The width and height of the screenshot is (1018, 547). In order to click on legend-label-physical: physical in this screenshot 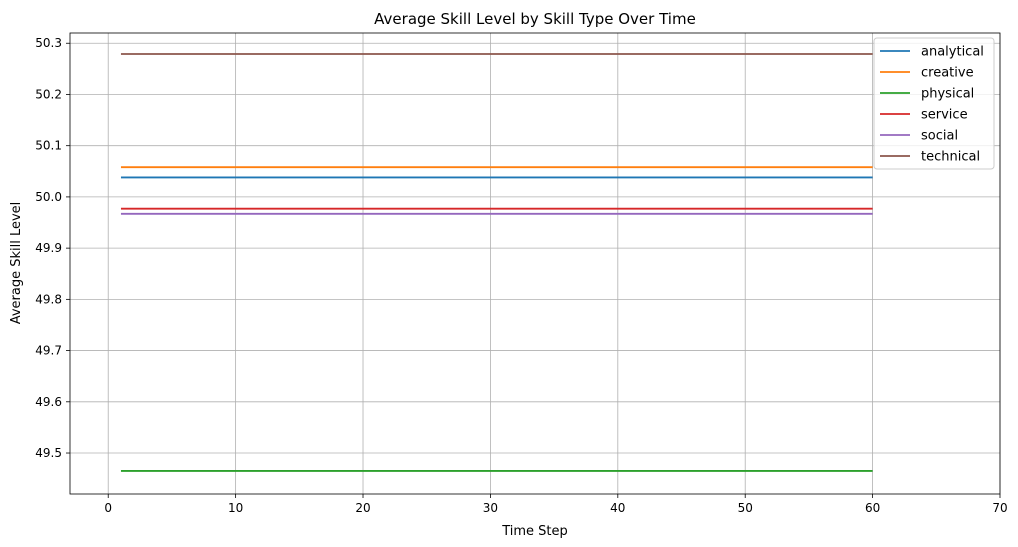, I will do `click(947, 94)`.